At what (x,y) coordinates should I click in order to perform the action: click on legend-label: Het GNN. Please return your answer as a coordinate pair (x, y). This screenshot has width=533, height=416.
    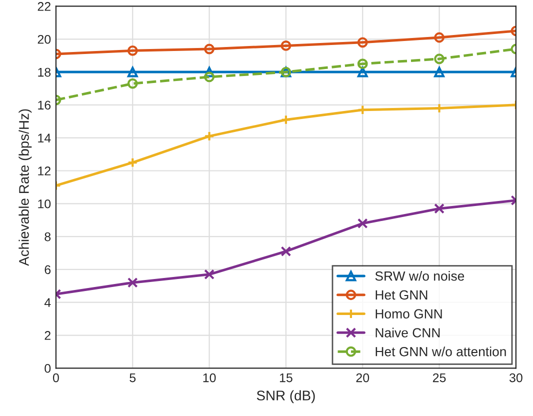
    Looking at the image, I should click on (402, 295).